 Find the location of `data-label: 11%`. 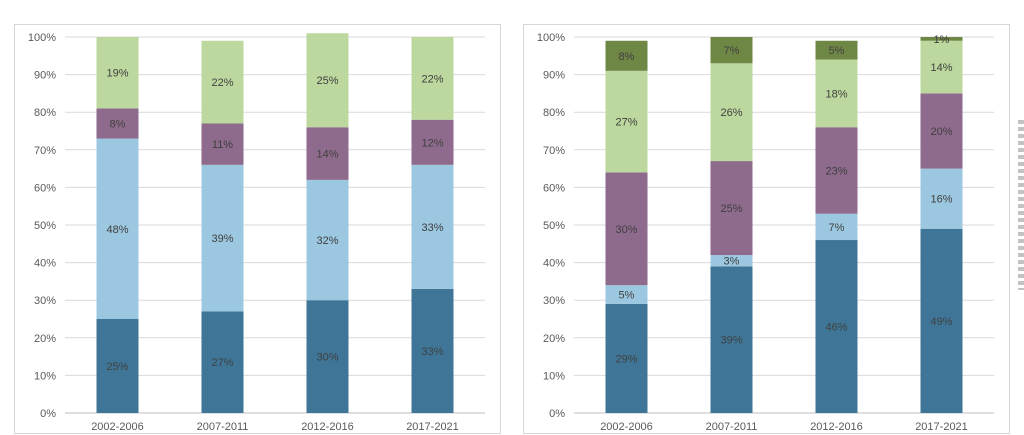

data-label: 11% is located at coordinates (222, 145).